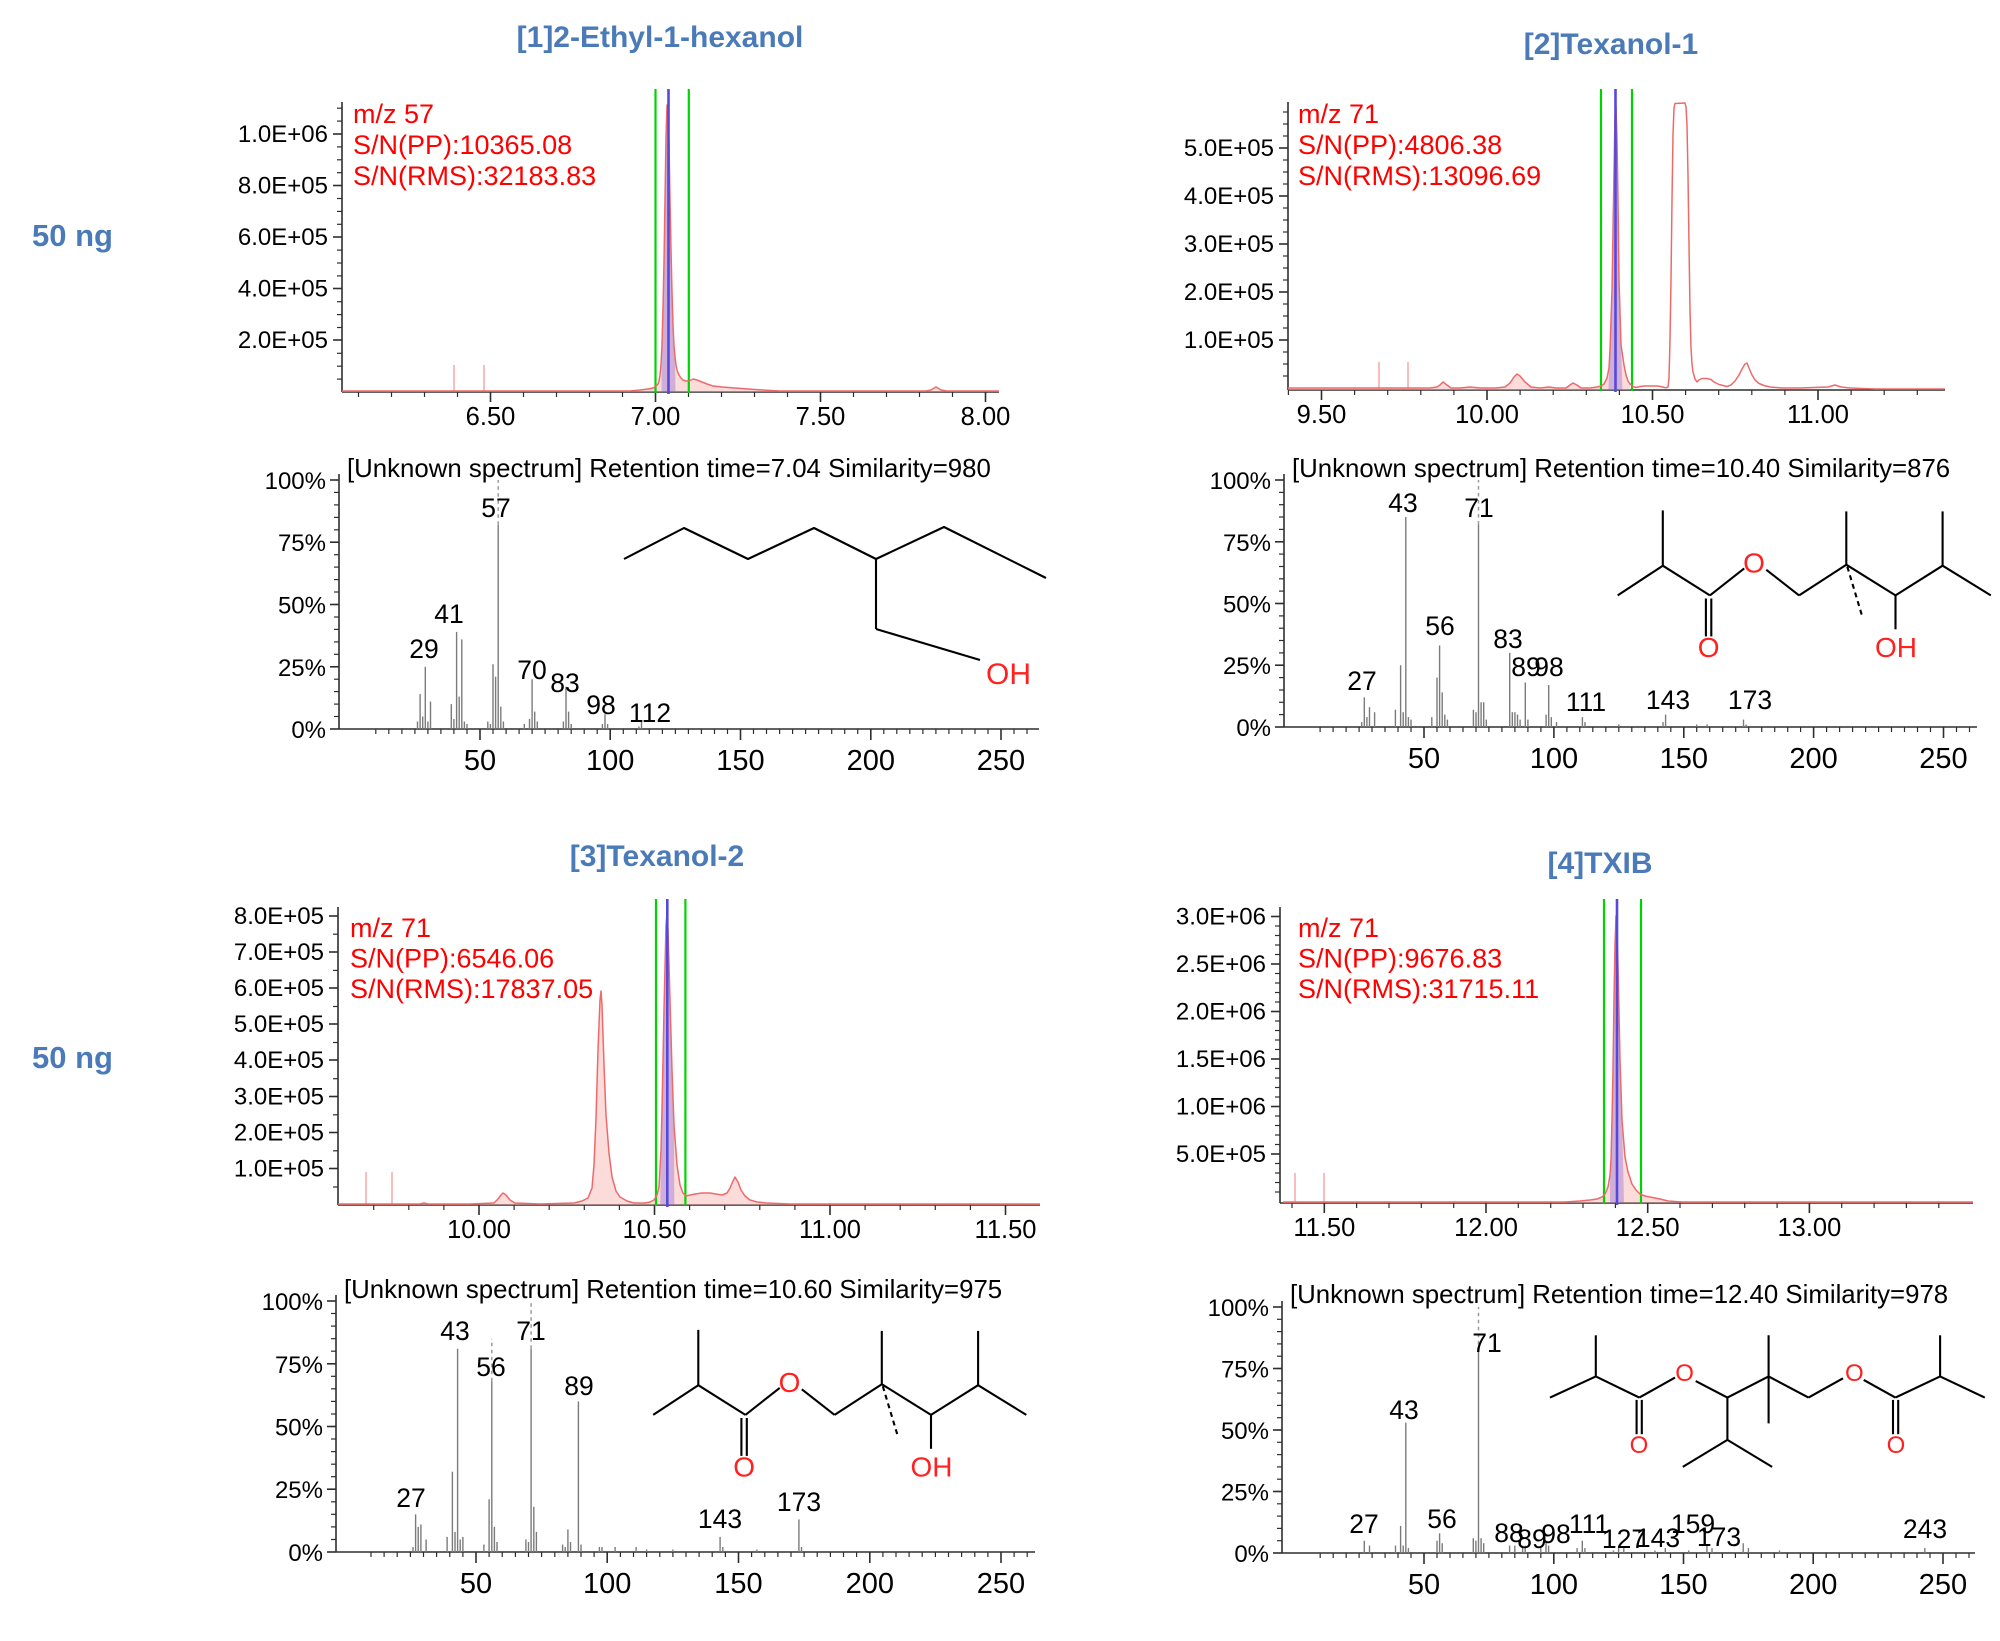 The width and height of the screenshot is (2000, 1641). I want to click on svg-text: 10.00, so click(1487, 415).